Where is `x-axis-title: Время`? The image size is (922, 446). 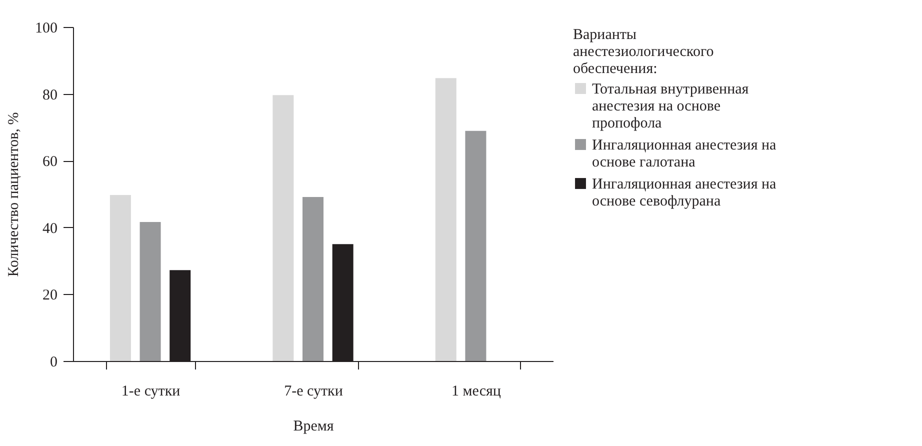
x-axis-title: Время is located at coordinates (313, 426).